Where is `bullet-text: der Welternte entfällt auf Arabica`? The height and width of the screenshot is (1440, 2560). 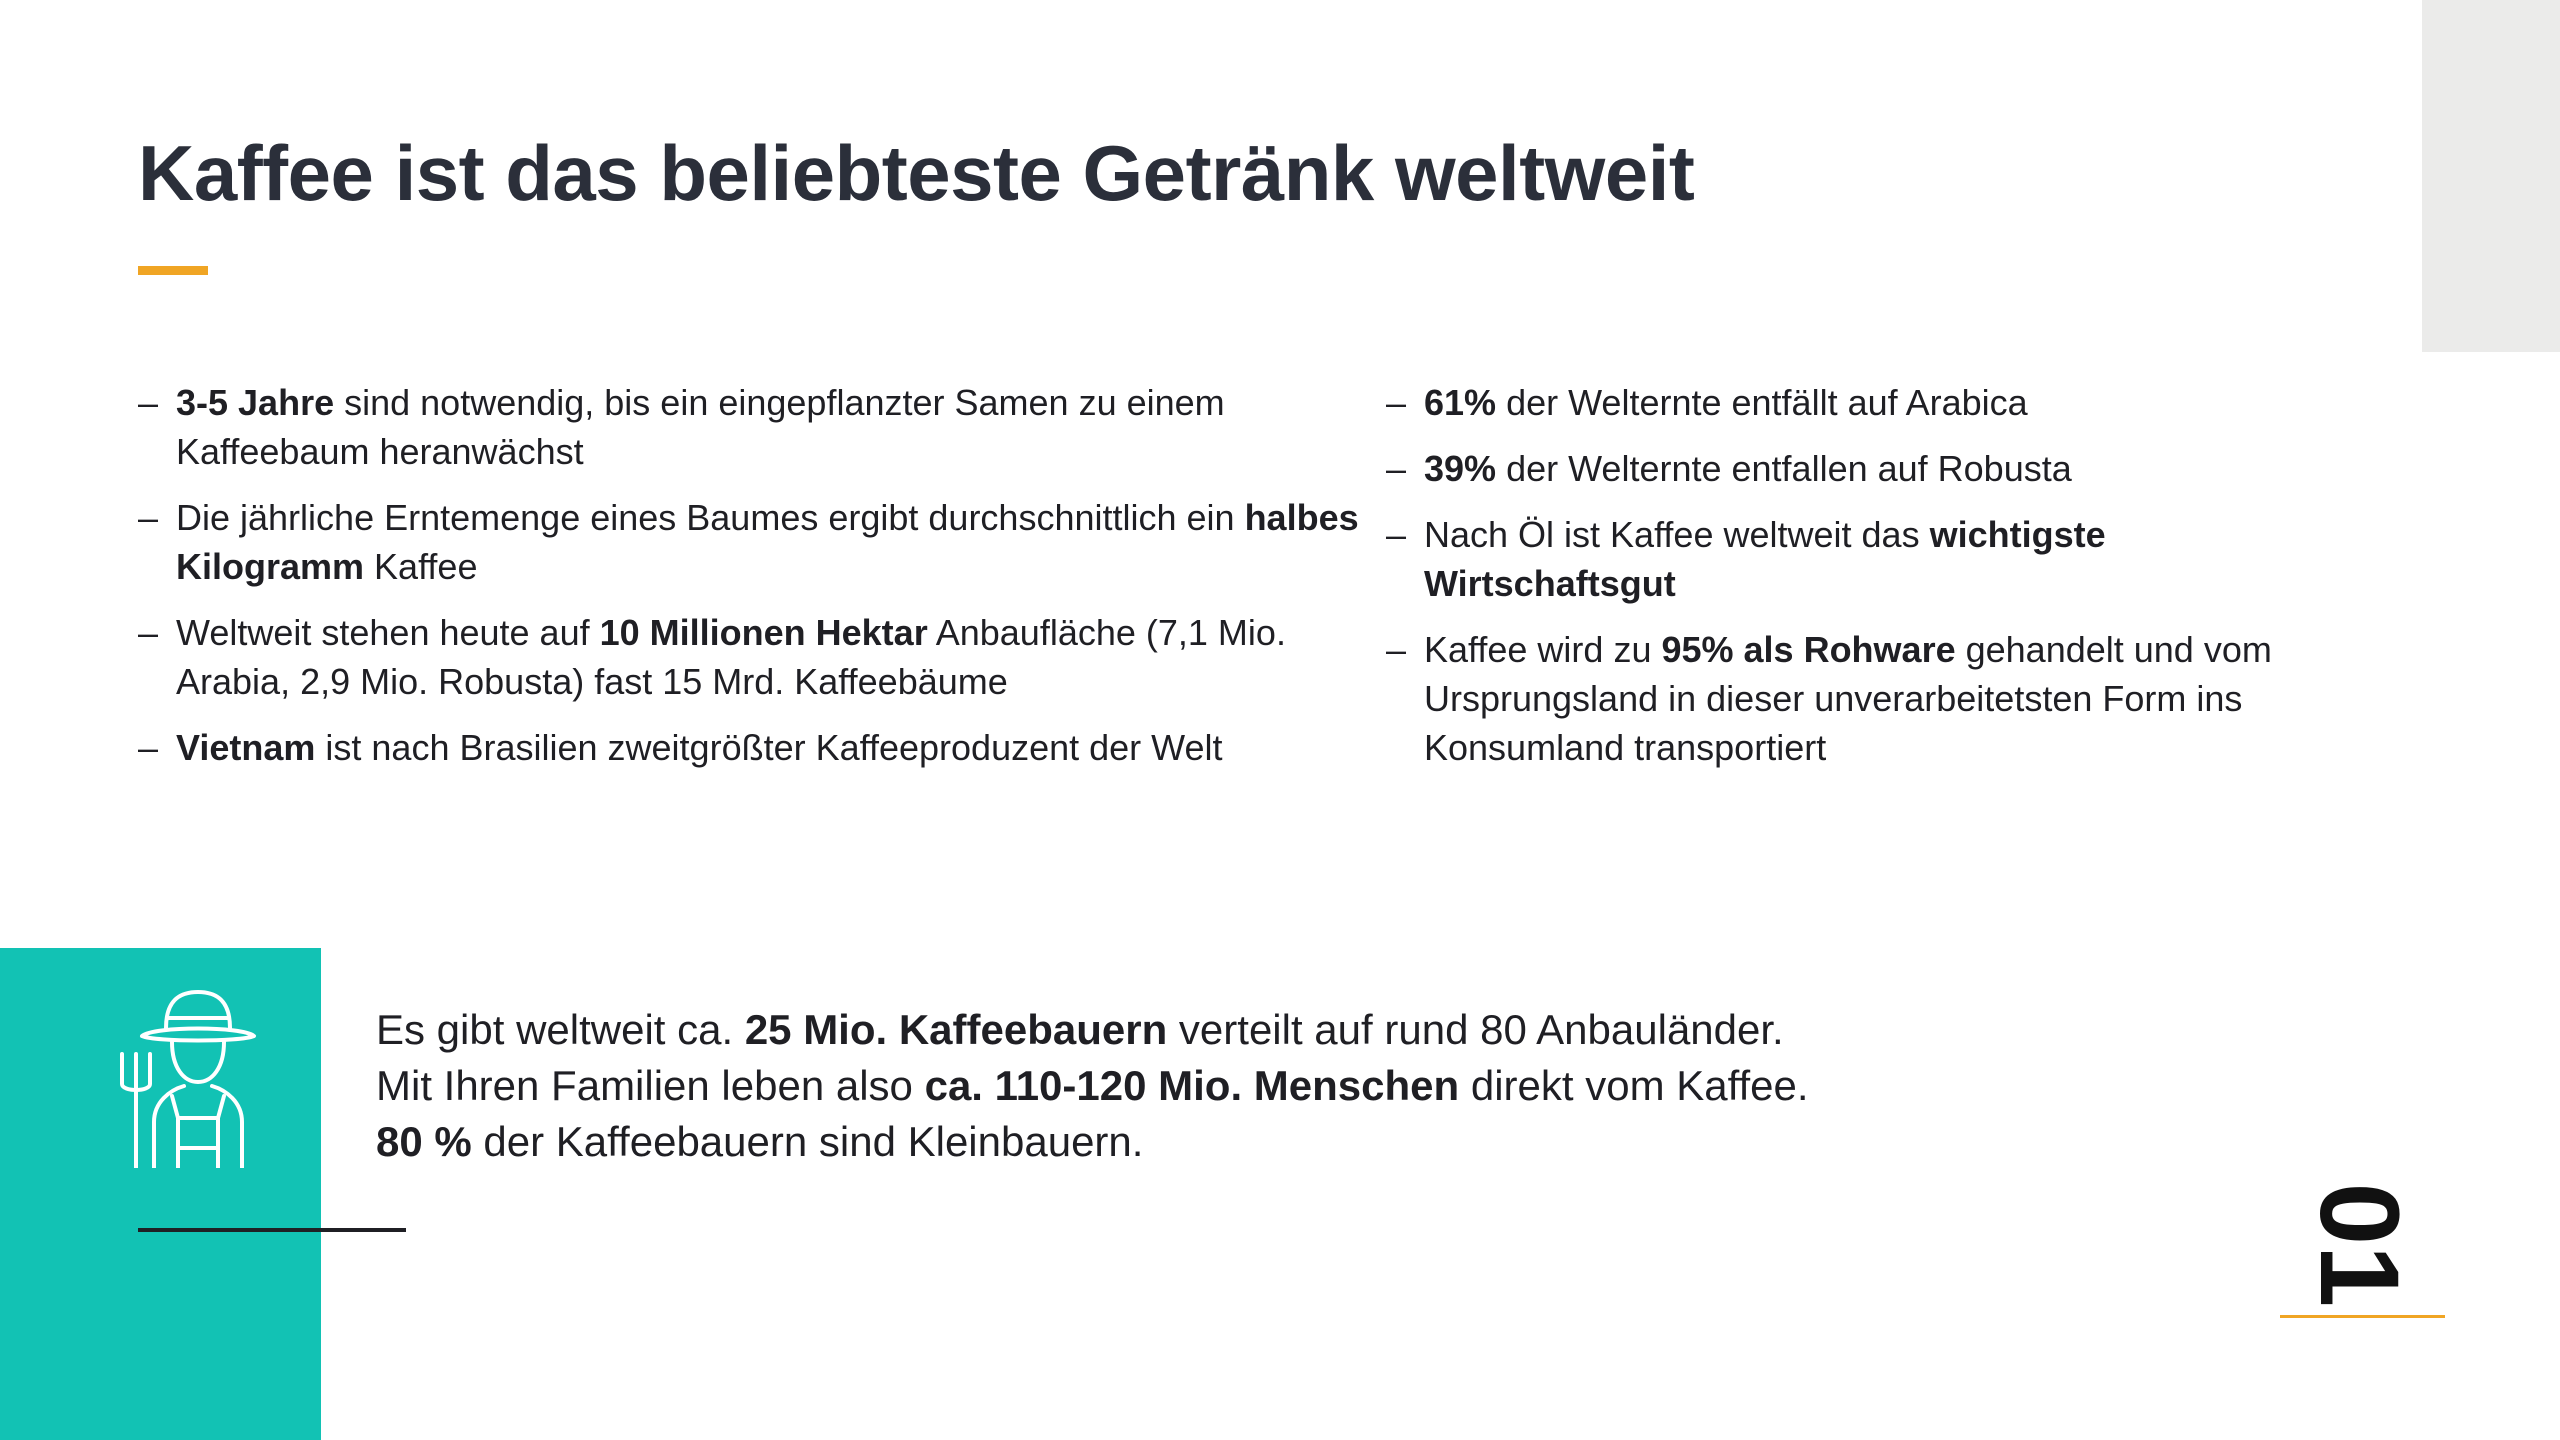 bullet-text: der Welternte entfällt auf Arabica is located at coordinates (1762, 402).